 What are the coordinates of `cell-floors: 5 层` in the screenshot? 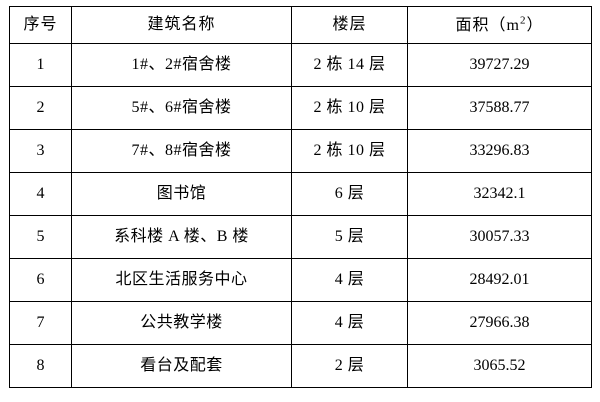 It's located at (349, 237).